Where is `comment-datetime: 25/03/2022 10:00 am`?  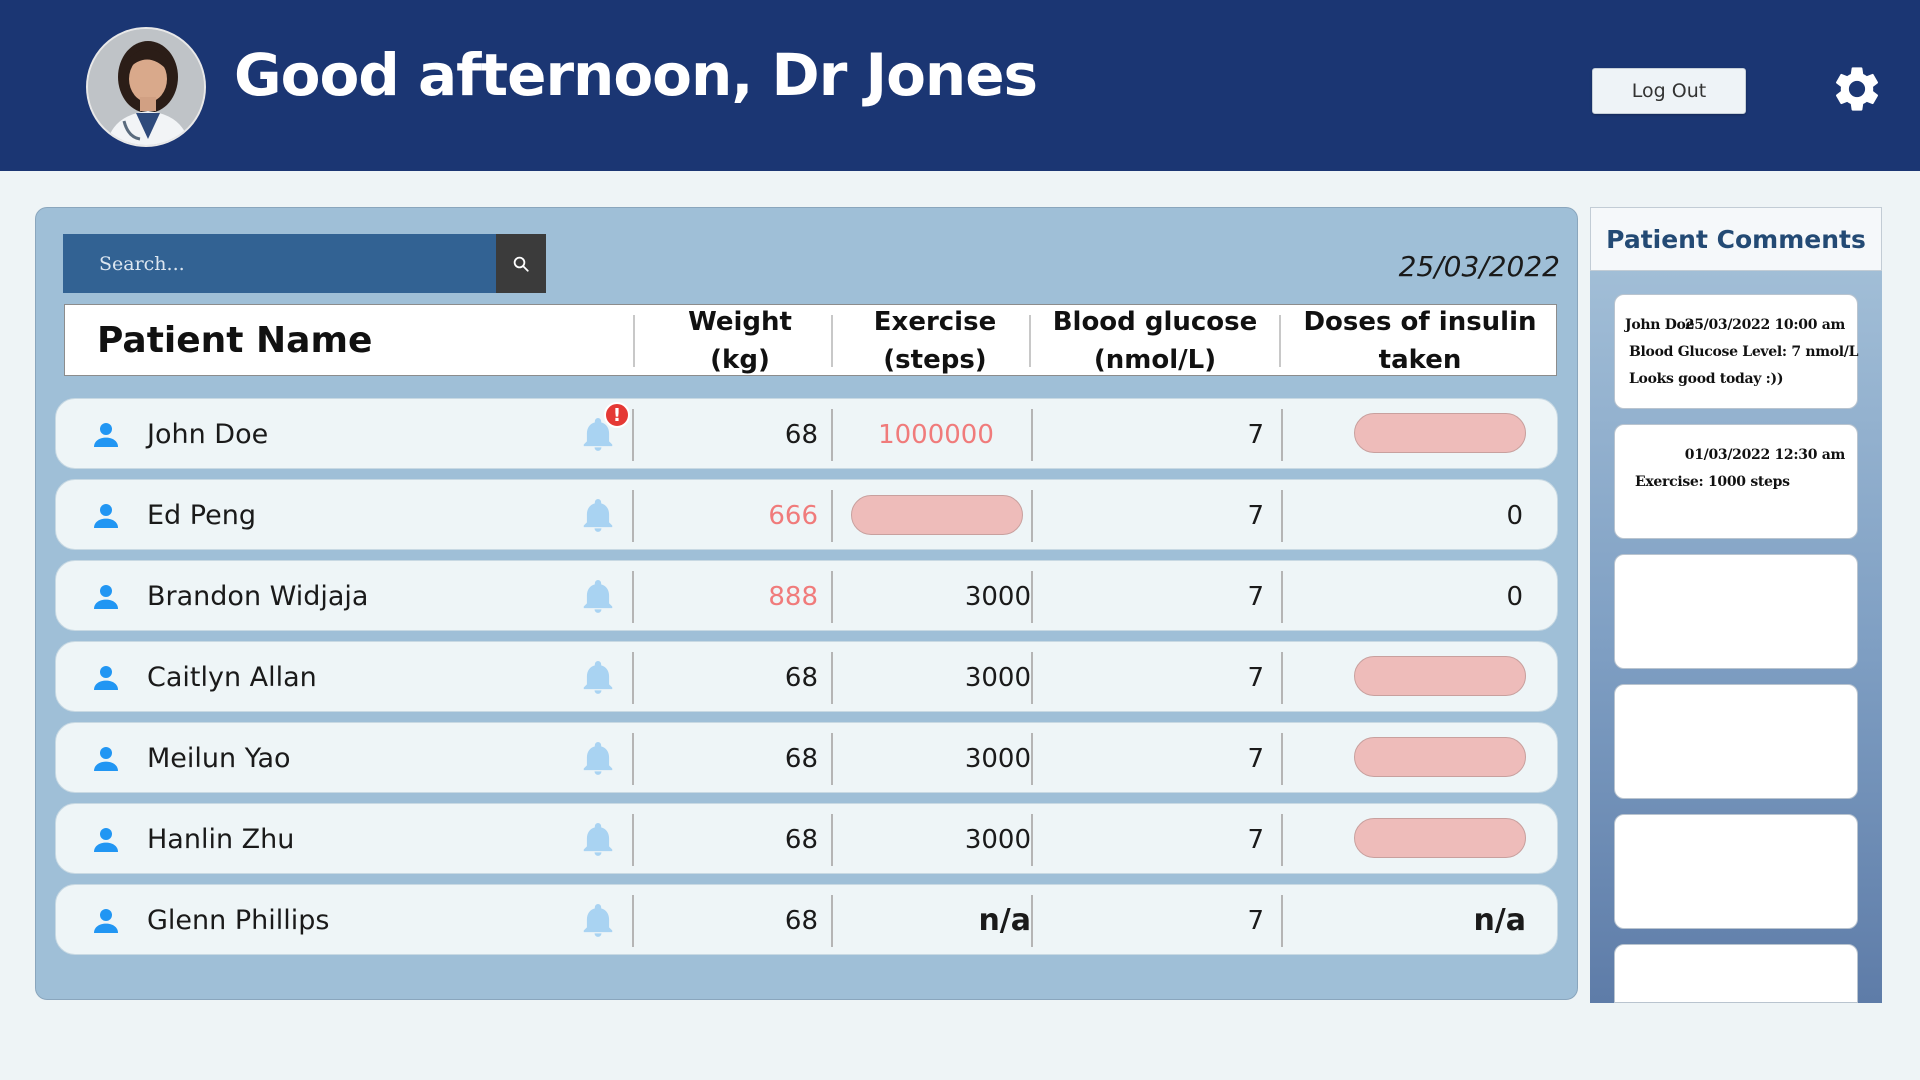 comment-datetime: 25/03/2022 10:00 am is located at coordinates (1765, 325).